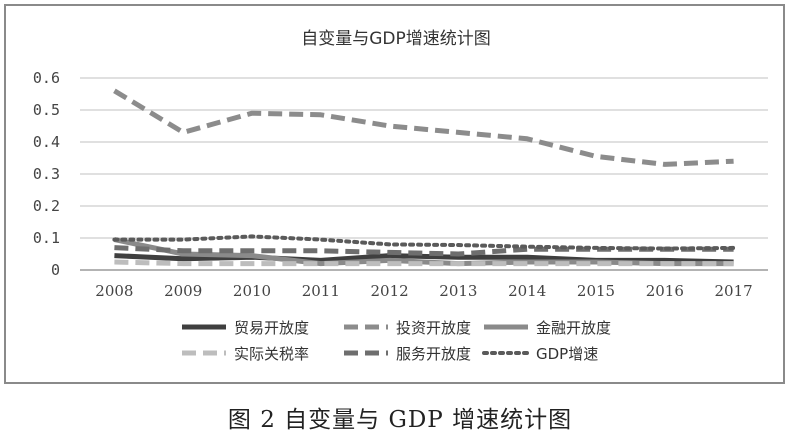 The height and width of the screenshot is (447, 800). What do you see at coordinates (734, 291) in the screenshot?
I see `x-tick-label: 2017` at bounding box center [734, 291].